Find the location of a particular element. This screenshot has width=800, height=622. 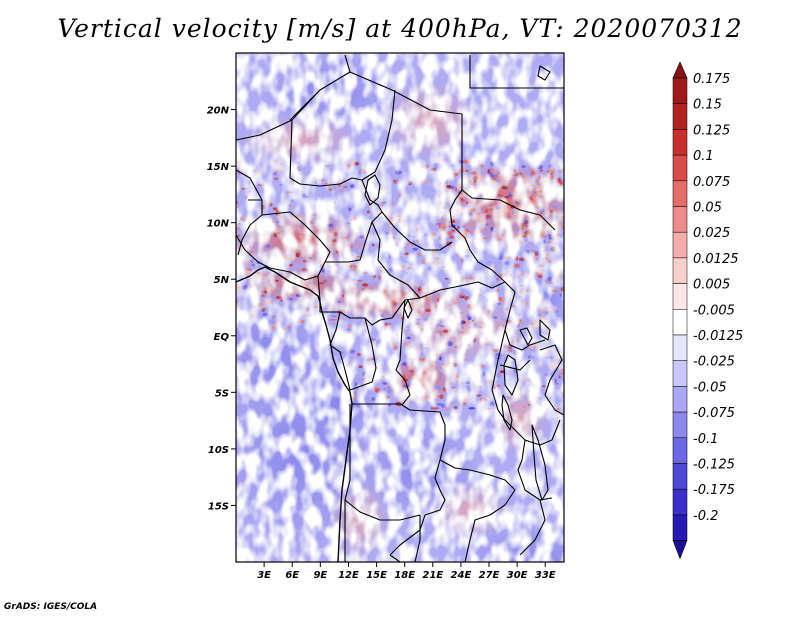

colorbar-label: 0.005 is located at coordinates (711, 285).